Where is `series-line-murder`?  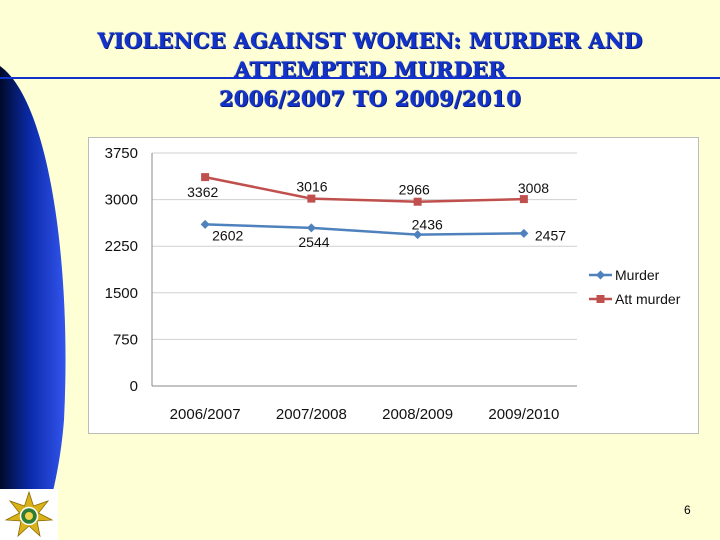
series-line-murder is located at coordinates (364, 229).